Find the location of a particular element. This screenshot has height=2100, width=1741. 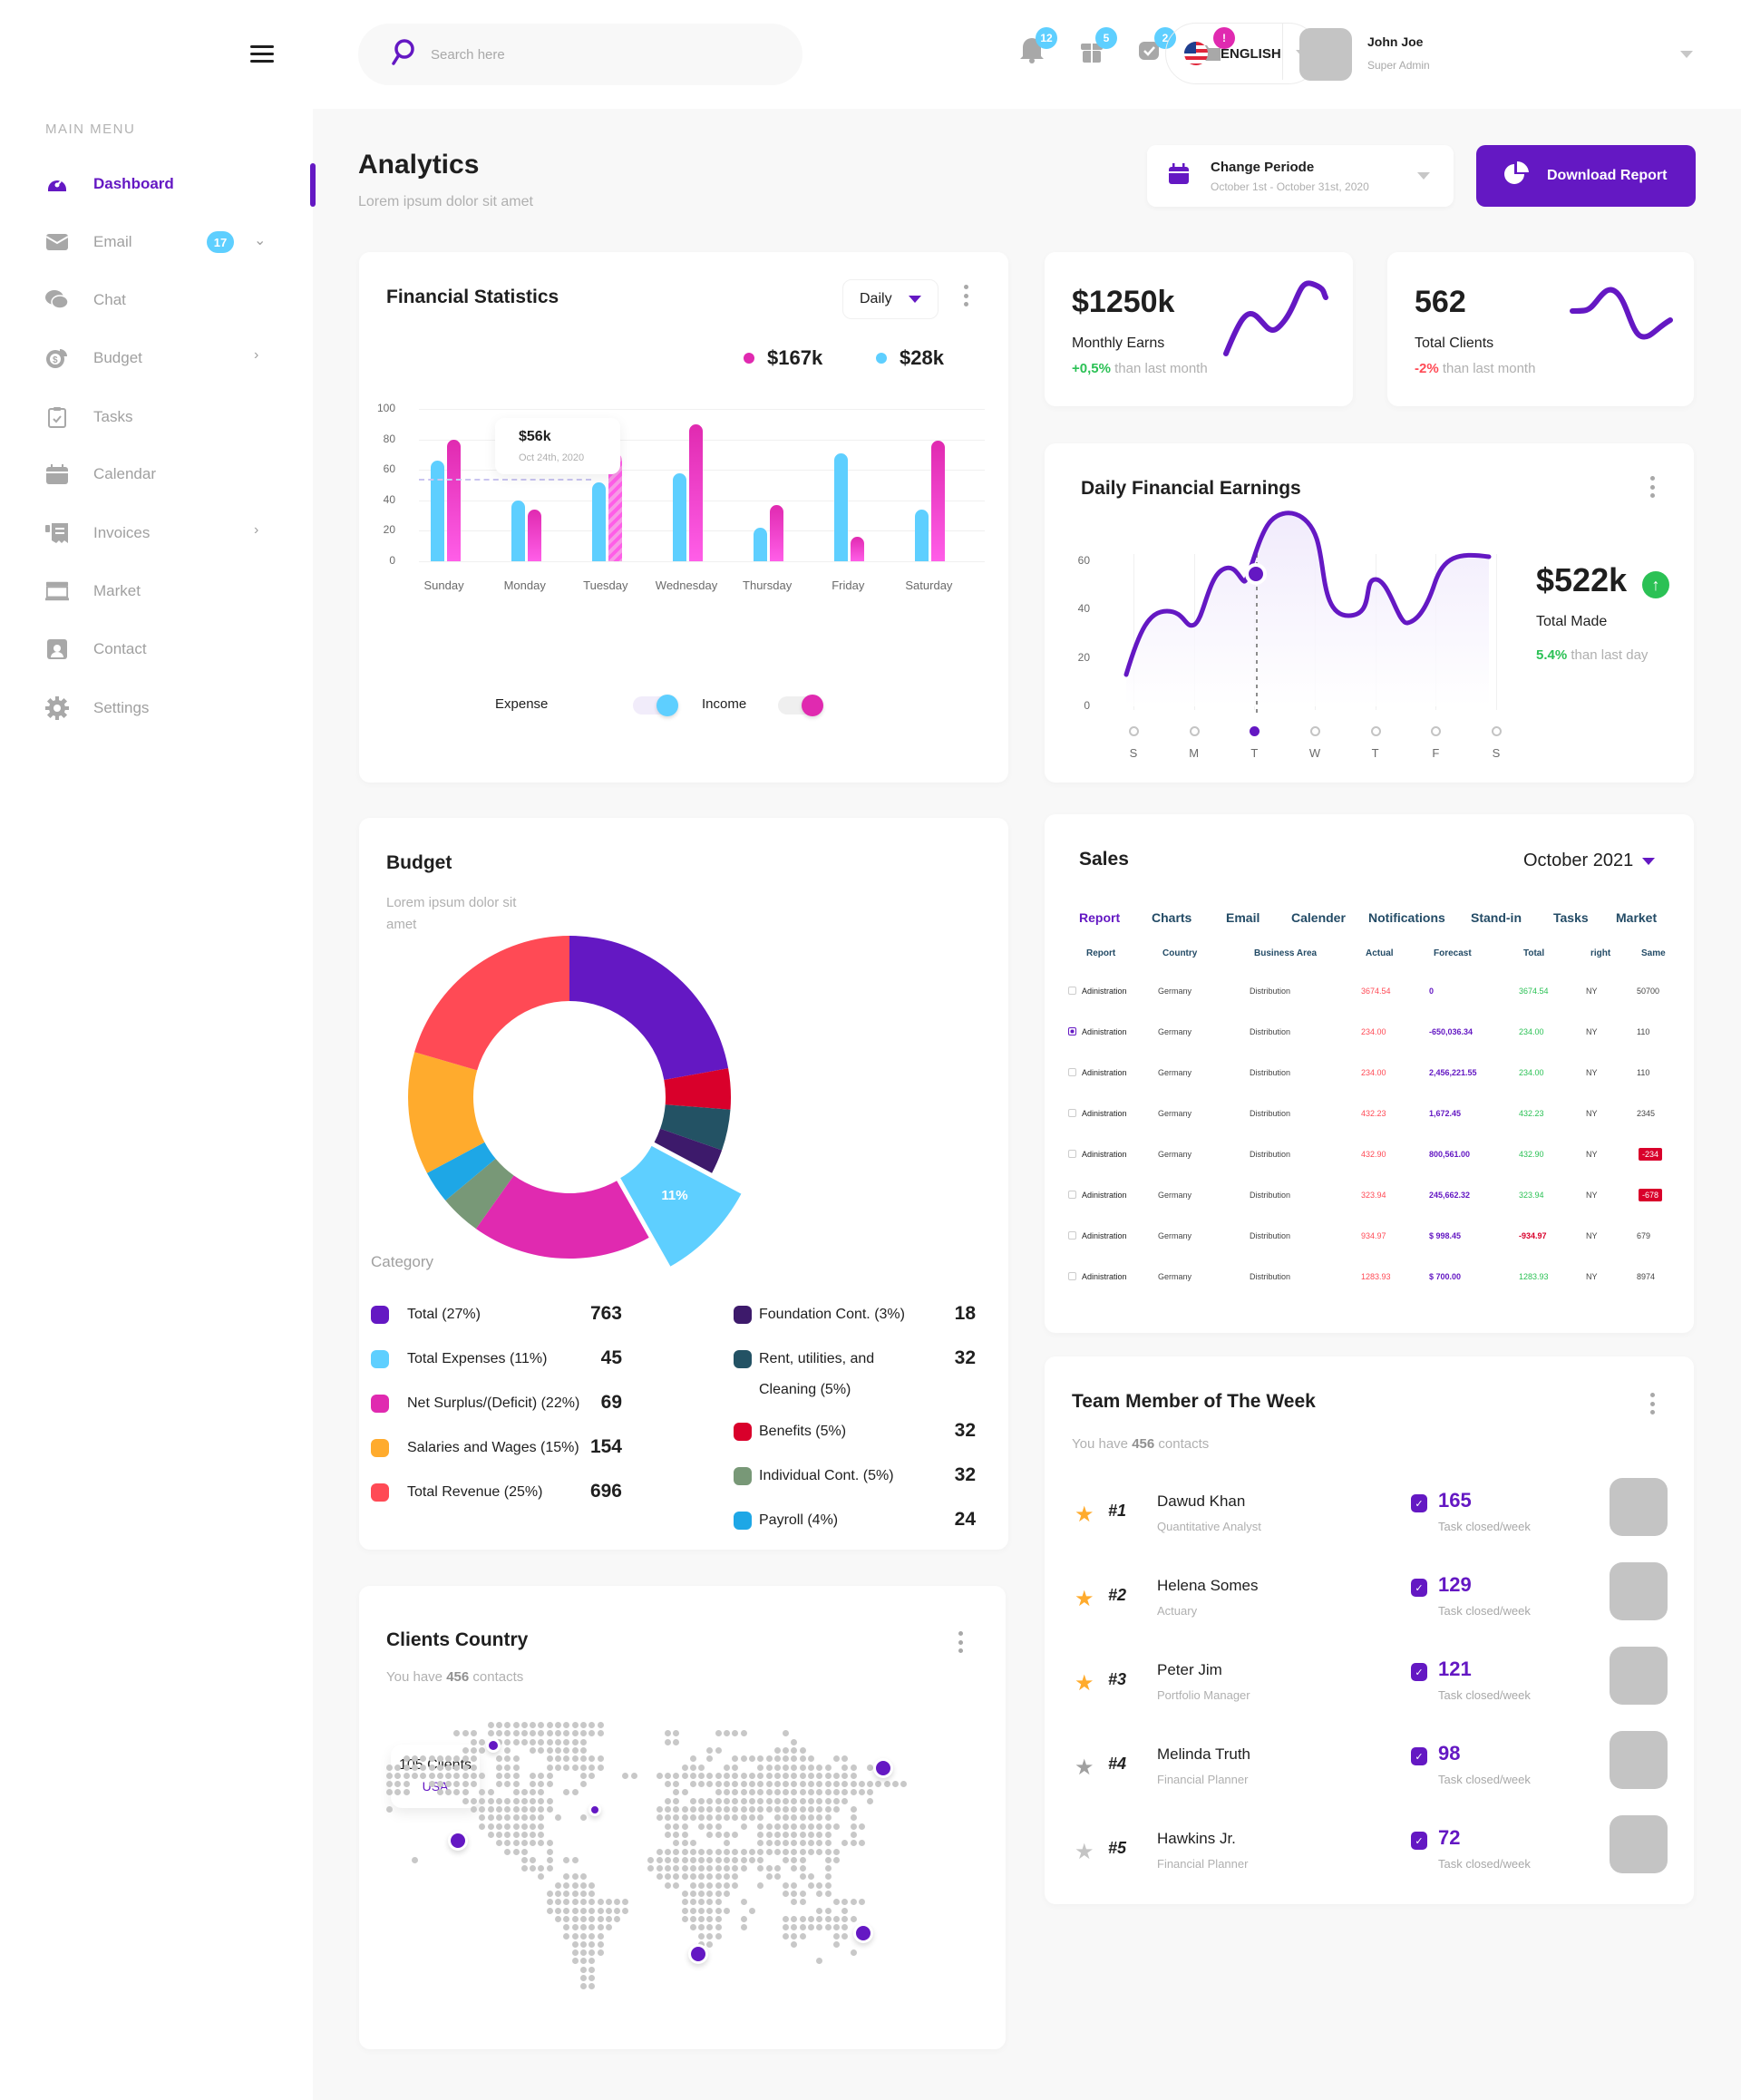

sidebar-item-contact: Contact is located at coordinates (158, 649).